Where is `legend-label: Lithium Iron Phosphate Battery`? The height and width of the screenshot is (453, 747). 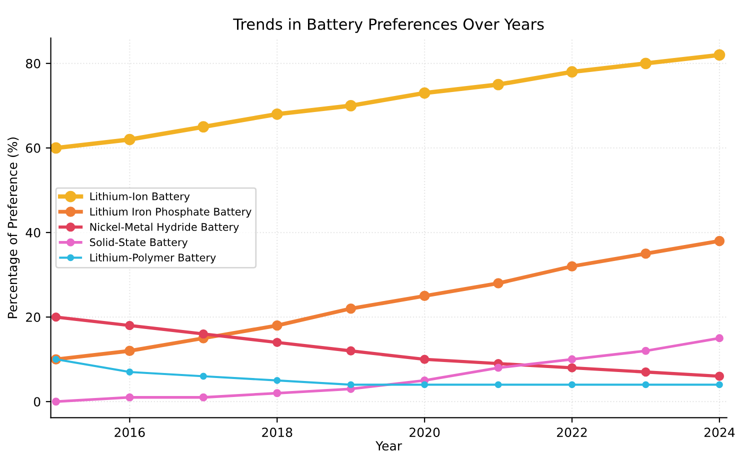 legend-label: Lithium Iron Phosphate Battery is located at coordinates (171, 213).